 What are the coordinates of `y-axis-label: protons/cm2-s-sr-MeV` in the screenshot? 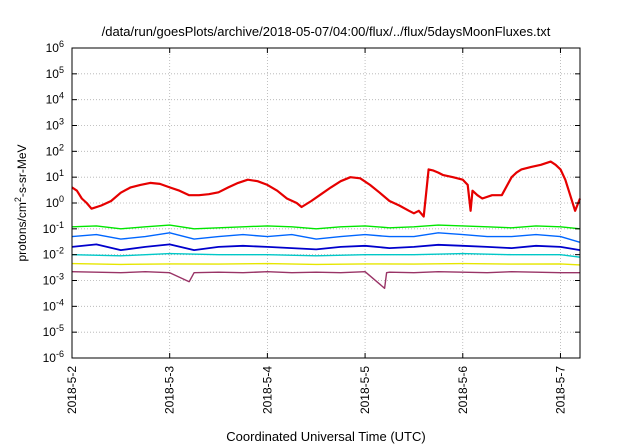 It's located at (21, 202).